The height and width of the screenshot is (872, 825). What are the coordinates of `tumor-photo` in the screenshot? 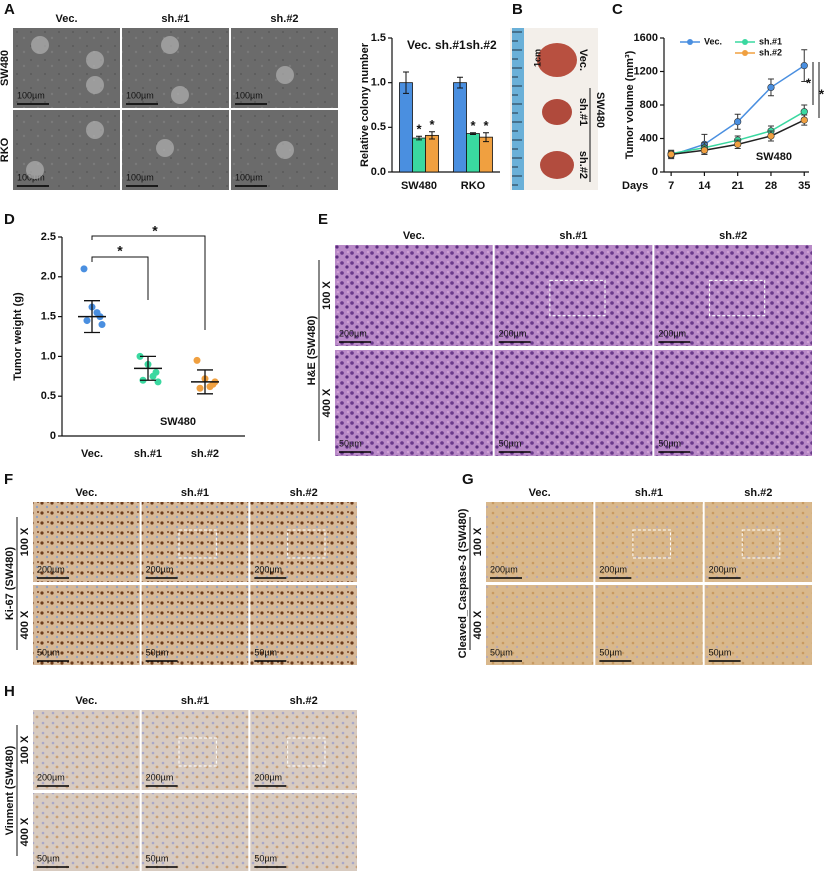 It's located at (554, 109).